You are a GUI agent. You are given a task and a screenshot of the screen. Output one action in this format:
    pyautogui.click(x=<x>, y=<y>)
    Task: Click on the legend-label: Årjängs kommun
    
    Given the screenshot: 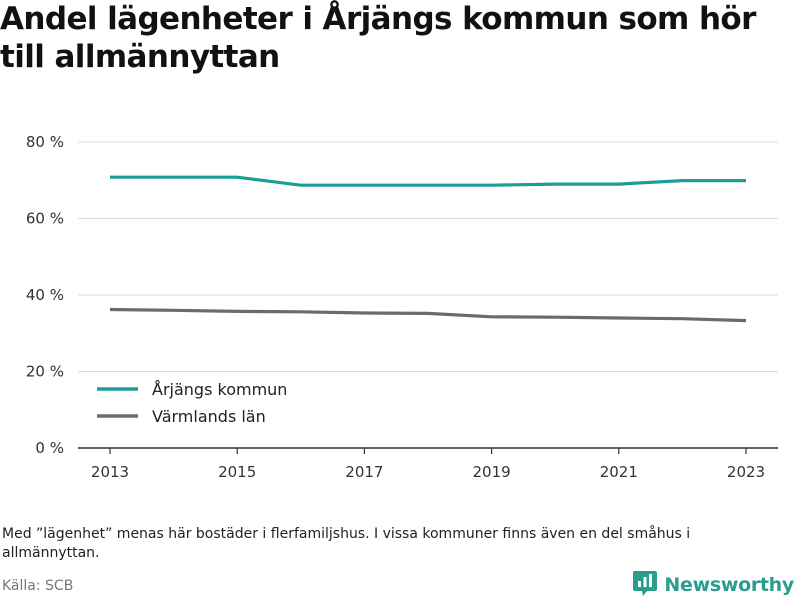 What is the action you would take?
    pyautogui.click(x=219, y=389)
    